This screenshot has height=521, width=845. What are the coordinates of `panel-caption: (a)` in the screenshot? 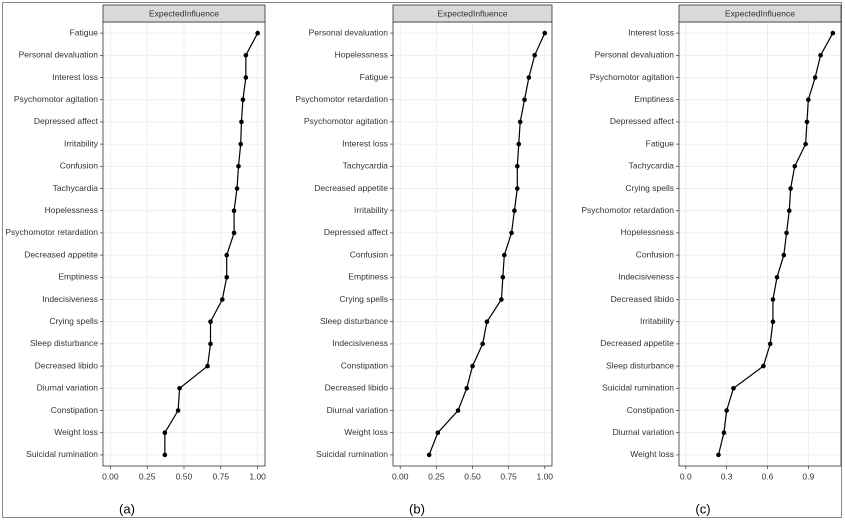 It's located at (127, 508).